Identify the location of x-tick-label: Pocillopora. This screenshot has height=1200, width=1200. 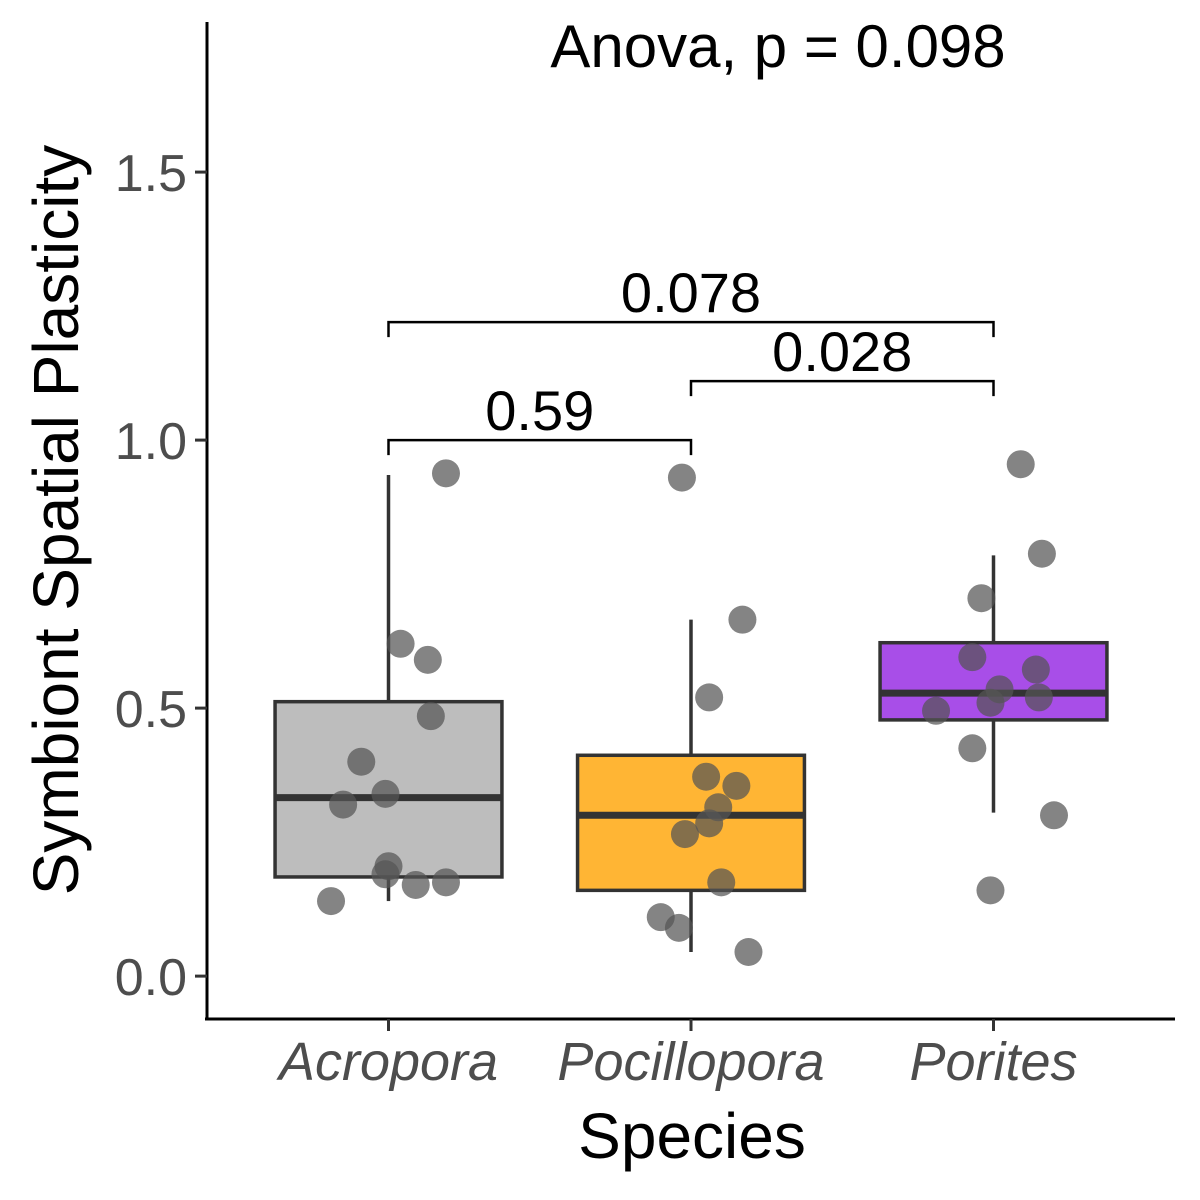
(690, 1062).